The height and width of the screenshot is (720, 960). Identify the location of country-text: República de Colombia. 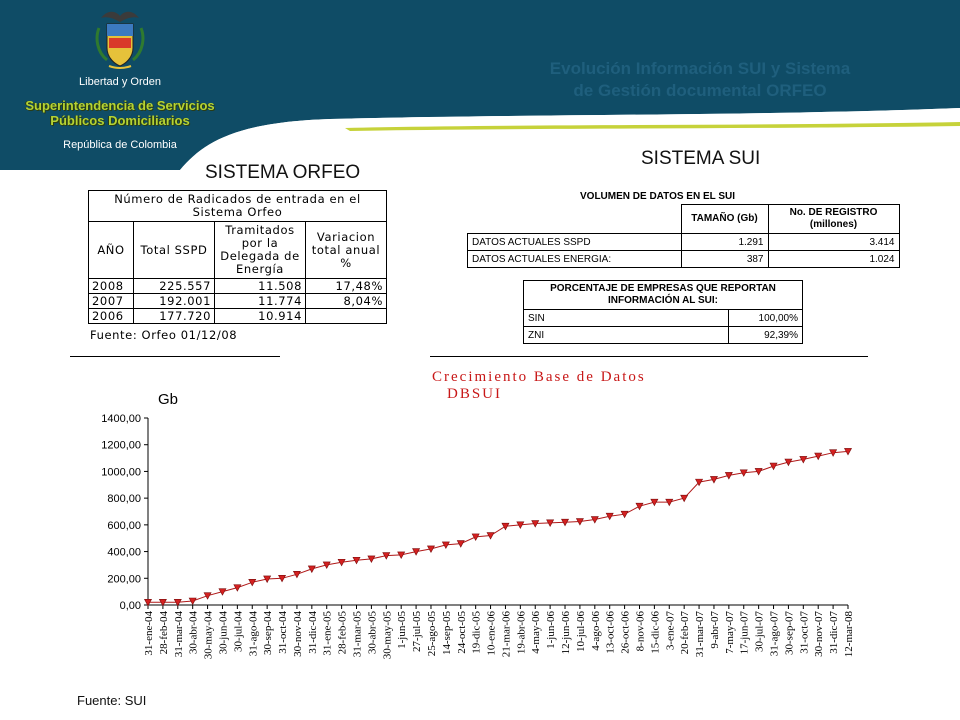
(120, 145).